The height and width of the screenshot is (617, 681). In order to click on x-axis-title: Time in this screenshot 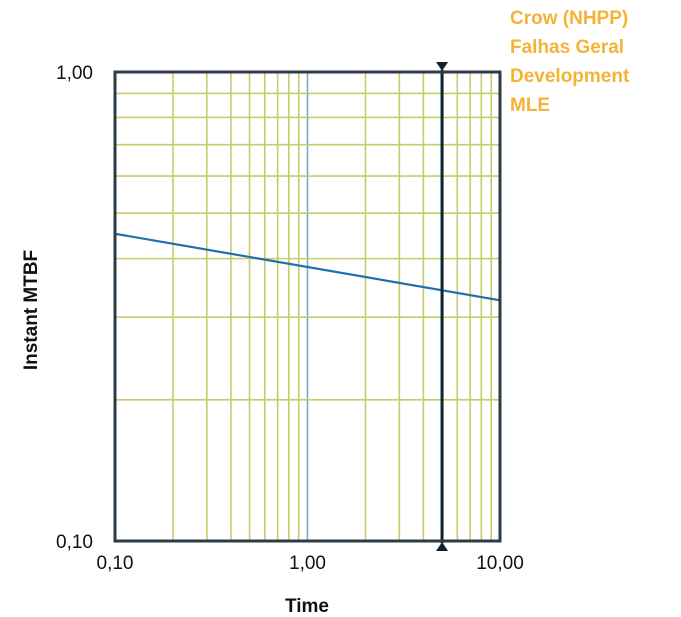, I will do `click(307, 606)`.